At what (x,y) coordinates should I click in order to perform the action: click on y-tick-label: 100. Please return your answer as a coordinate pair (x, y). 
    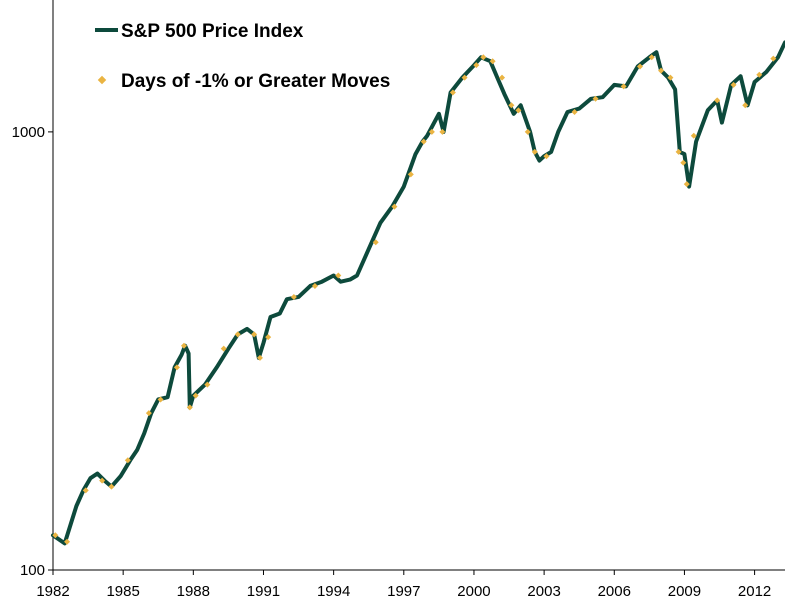
    Looking at the image, I should click on (32, 570).